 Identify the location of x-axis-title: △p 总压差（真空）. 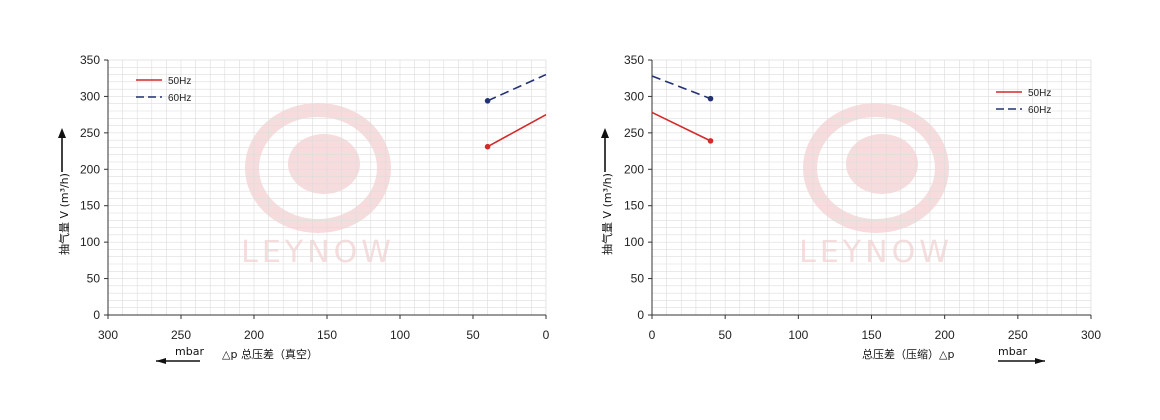
(270, 354).